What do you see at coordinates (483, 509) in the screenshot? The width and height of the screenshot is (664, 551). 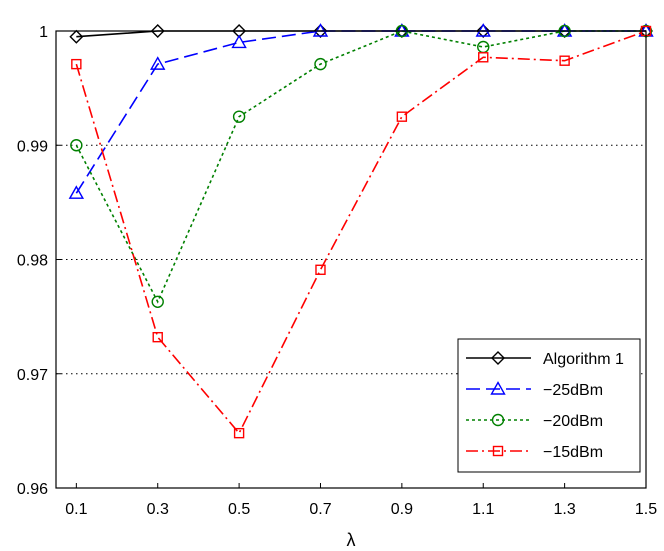 I see `x-tick-label: 1.1` at bounding box center [483, 509].